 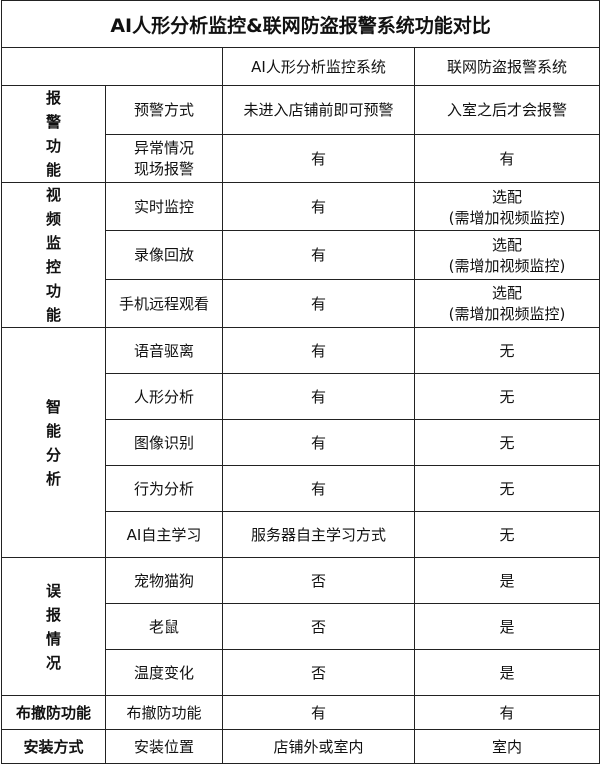 I want to click on table-row: 手机远程观看有选配 (需增加视频监控), so click(x=301, y=303).